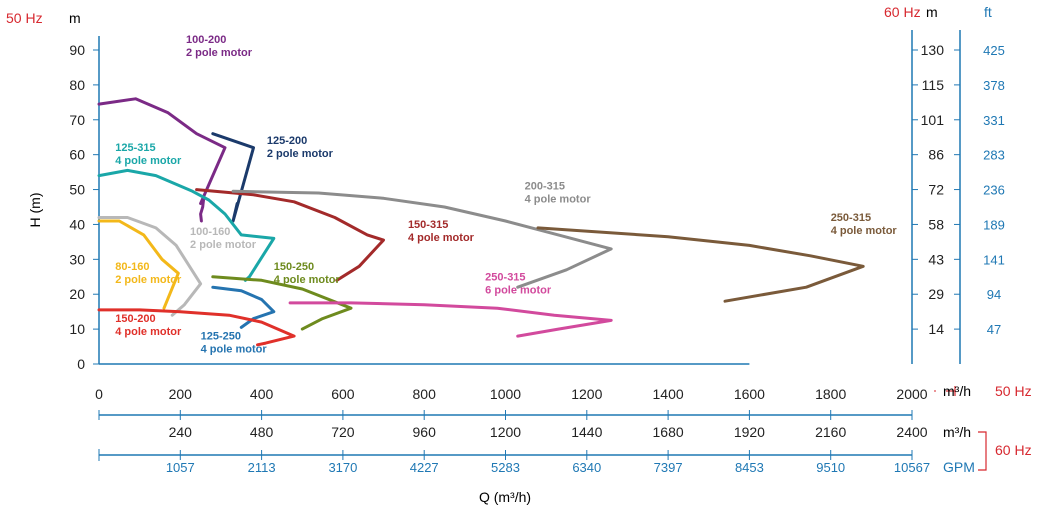 This screenshot has width=1061, height=514. I want to click on curve-label-125-200: 125-200, so click(287, 141).